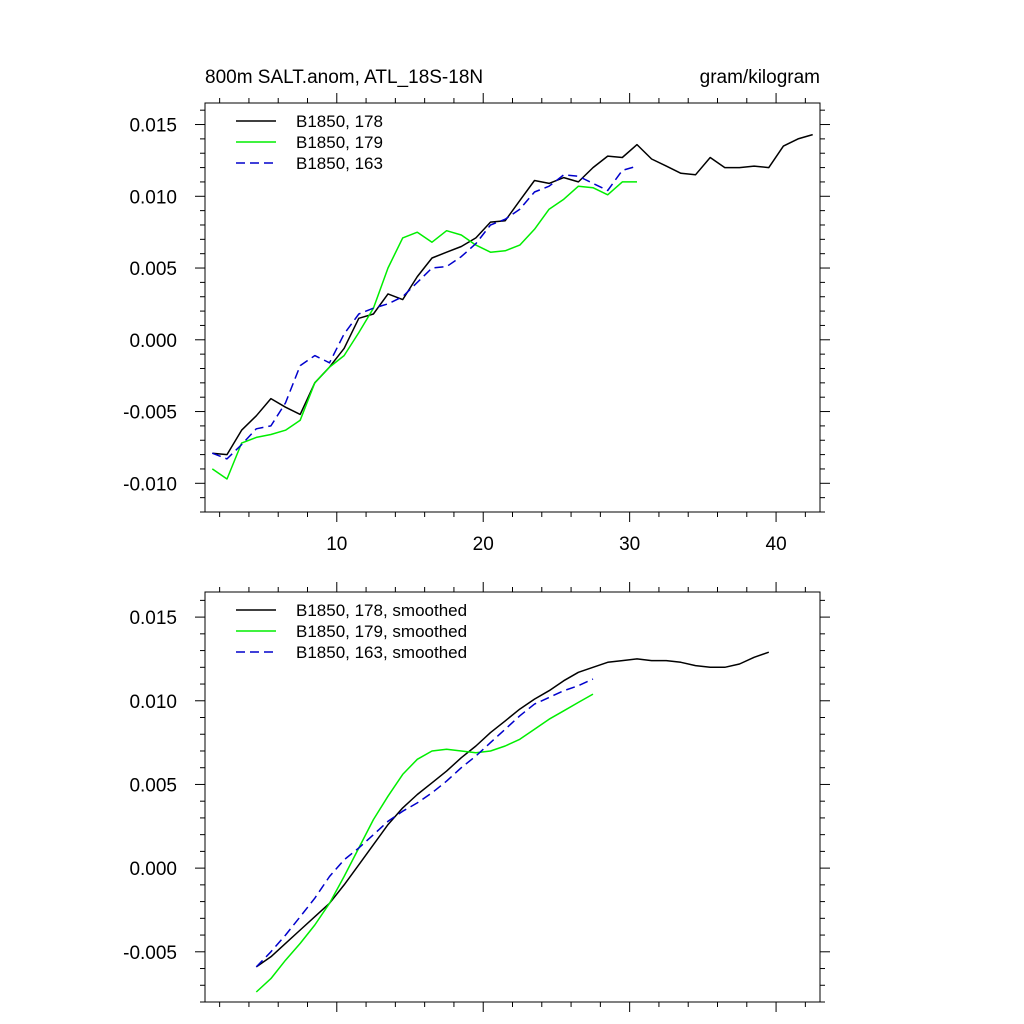 The height and width of the screenshot is (1024, 1024). I want to click on x-tick-label: 30, so click(629, 544).